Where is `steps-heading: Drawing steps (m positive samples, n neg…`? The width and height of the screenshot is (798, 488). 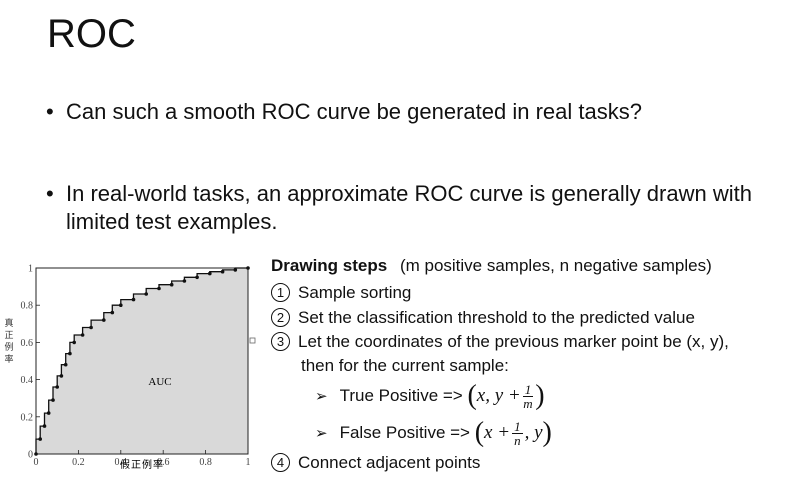 steps-heading: Drawing steps (m positive samples, n neg… is located at coordinates (491, 266).